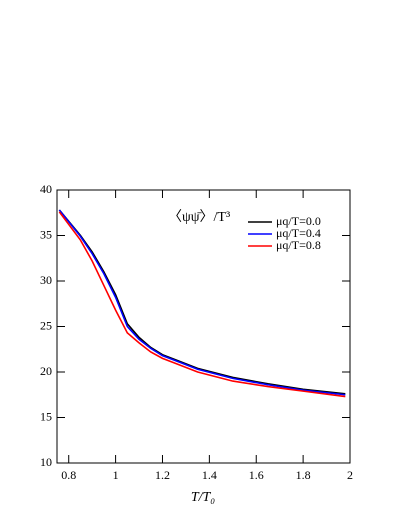 The width and height of the screenshot is (403, 522). What do you see at coordinates (298, 221) in the screenshot?
I see `legend-label: μq/T=0.0` at bounding box center [298, 221].